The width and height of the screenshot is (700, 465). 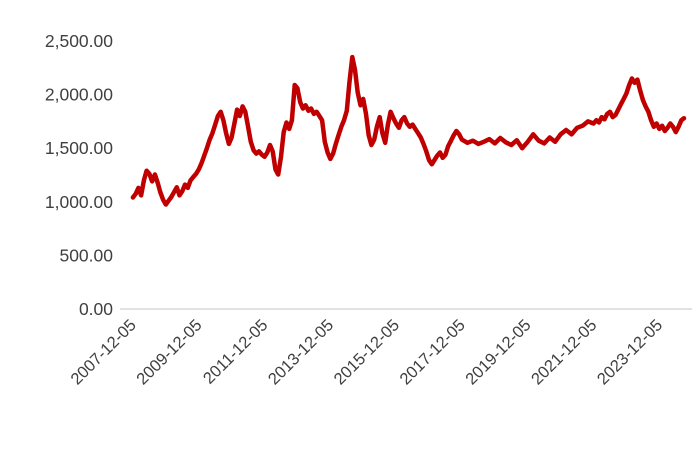 I want to click on x-axis-tick-label: 2013-12-05, so click(x=301, y=352).